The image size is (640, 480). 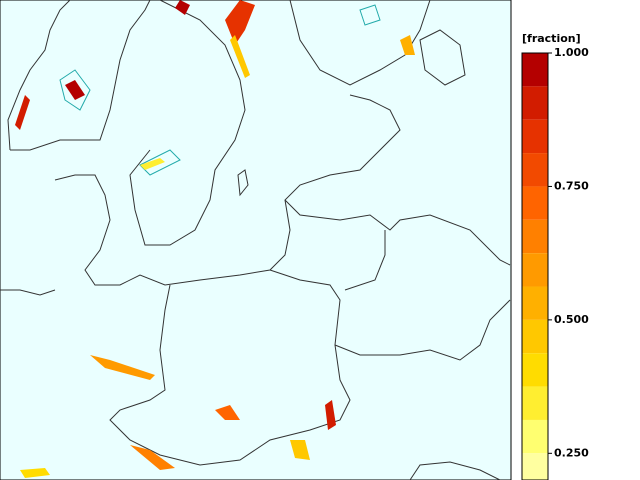 I want to click on colorbar-frame, so click(x=535, y=266).